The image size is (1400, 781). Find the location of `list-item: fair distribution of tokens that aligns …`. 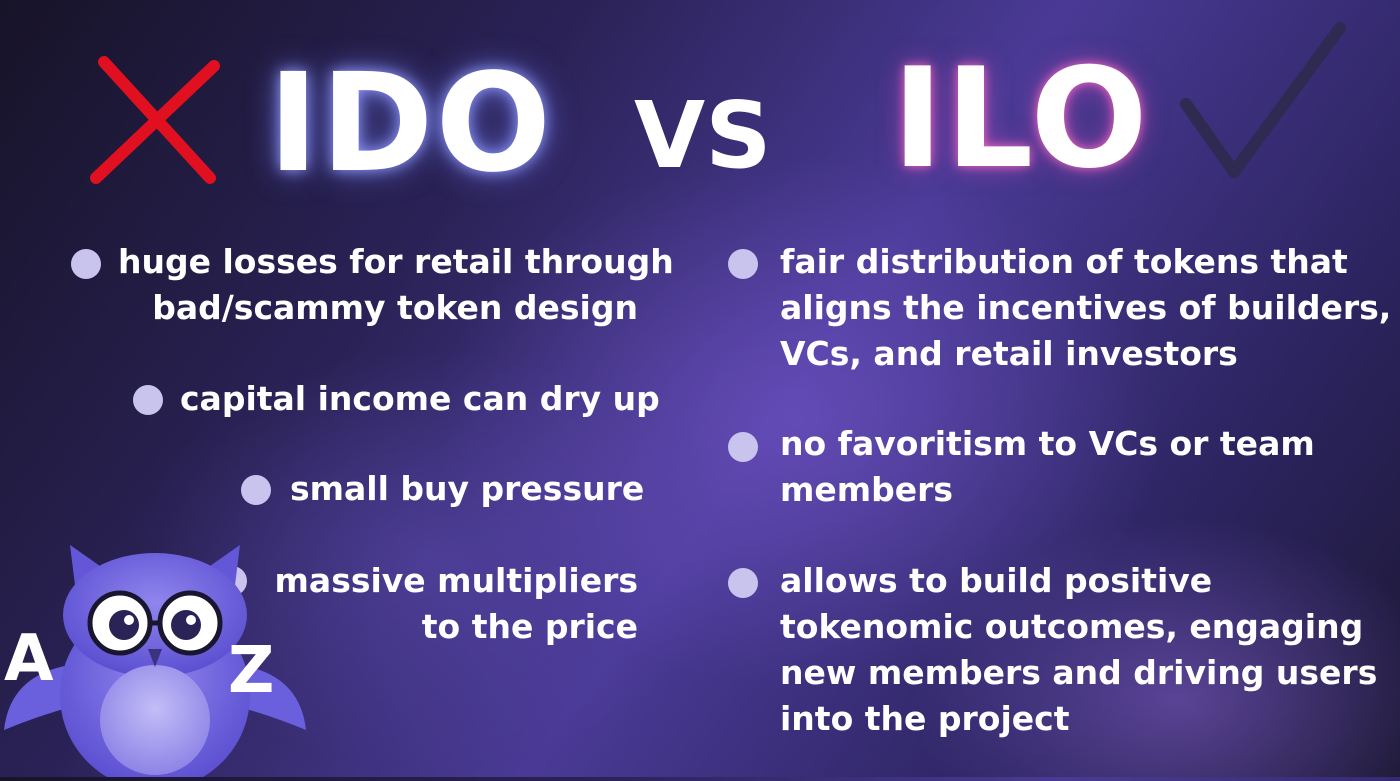

list-item: fair distribution of tokens that aligns … is located at coordinates (1086, 308).